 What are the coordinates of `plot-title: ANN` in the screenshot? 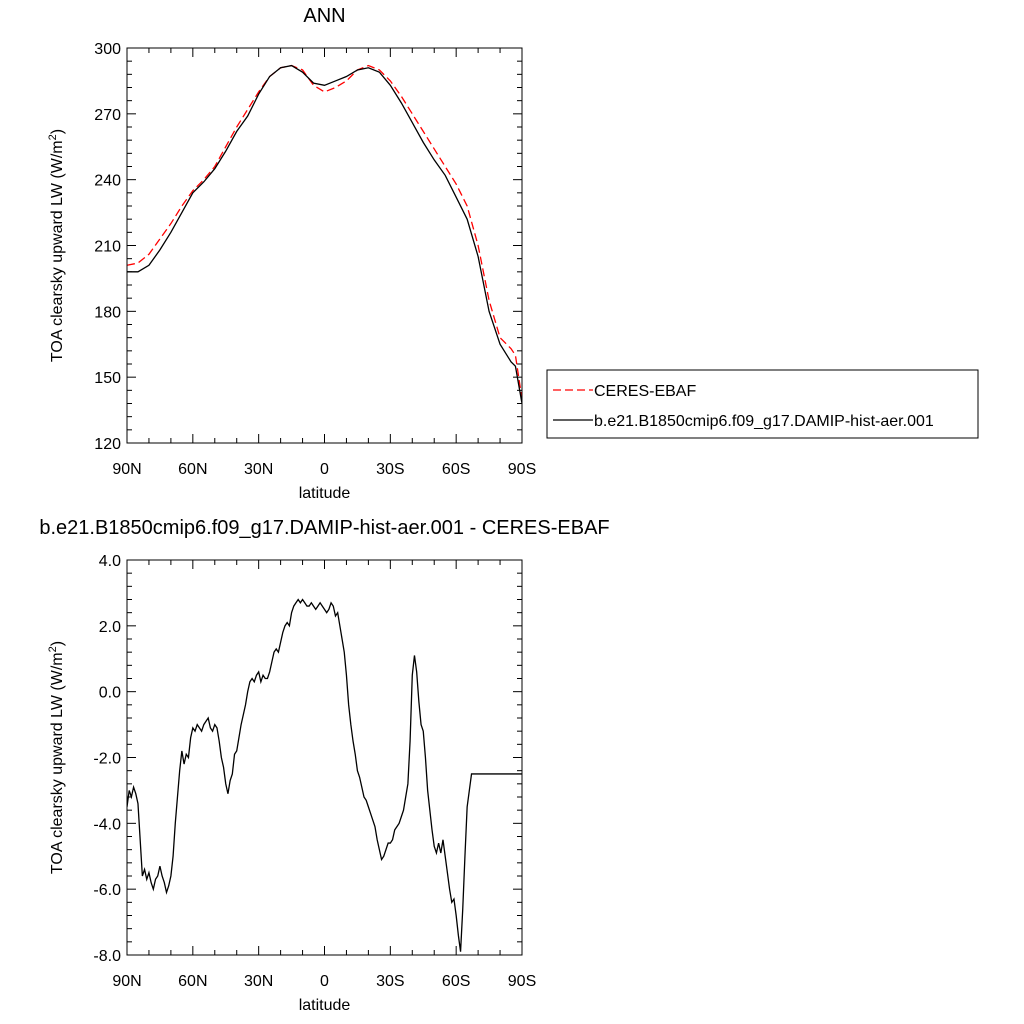 It's located at (324, 16).